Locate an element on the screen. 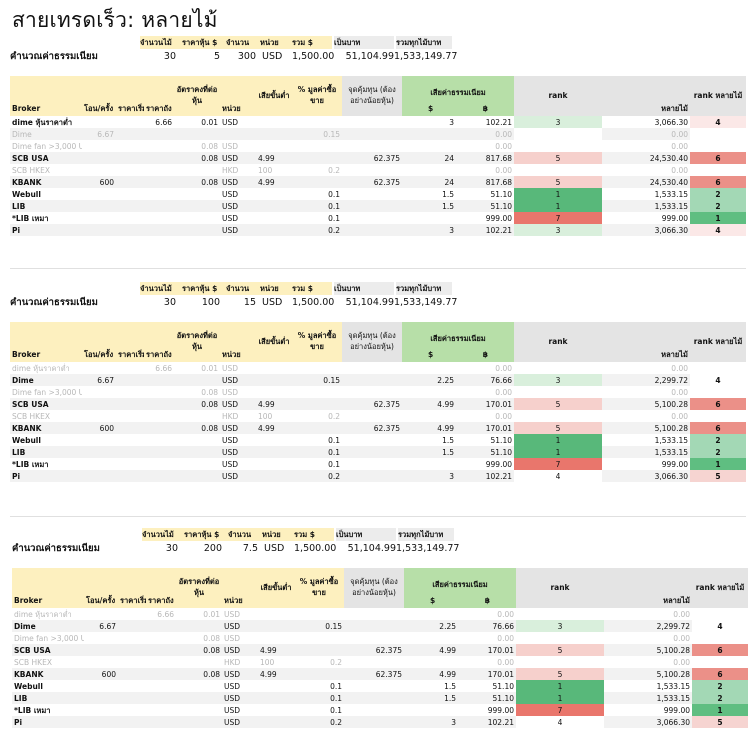 This screenshot has width=756, height=756. rank-cell: 7 is located at coordinates (558, 218).